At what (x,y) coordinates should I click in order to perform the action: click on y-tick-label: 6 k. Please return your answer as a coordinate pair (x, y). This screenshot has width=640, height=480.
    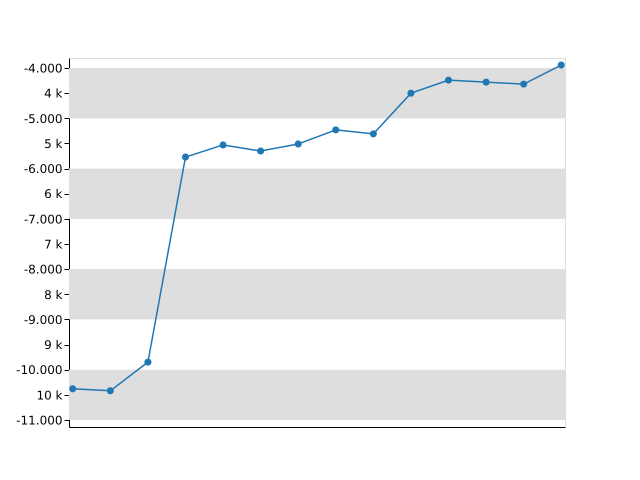
    Looking at the image, I should click on (53, 194).